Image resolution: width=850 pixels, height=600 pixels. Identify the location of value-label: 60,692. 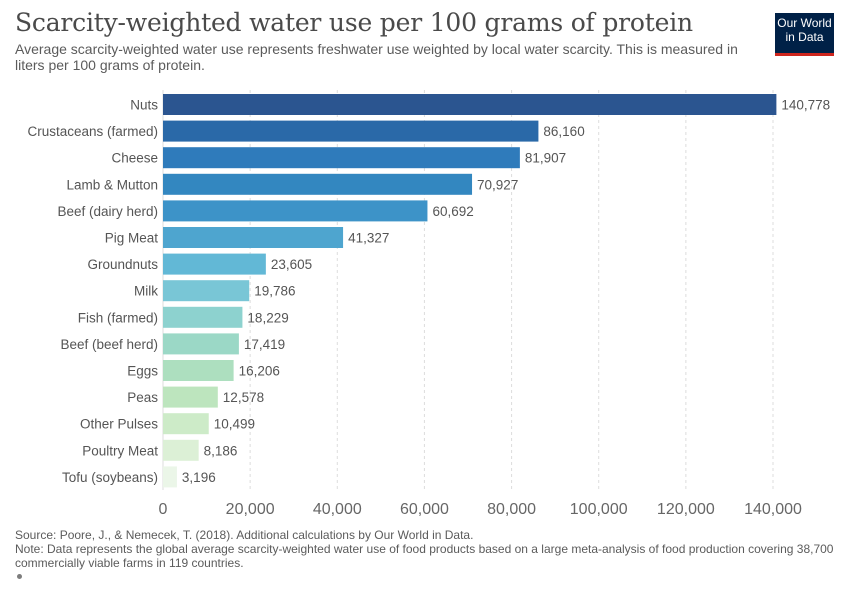
(452, 211).